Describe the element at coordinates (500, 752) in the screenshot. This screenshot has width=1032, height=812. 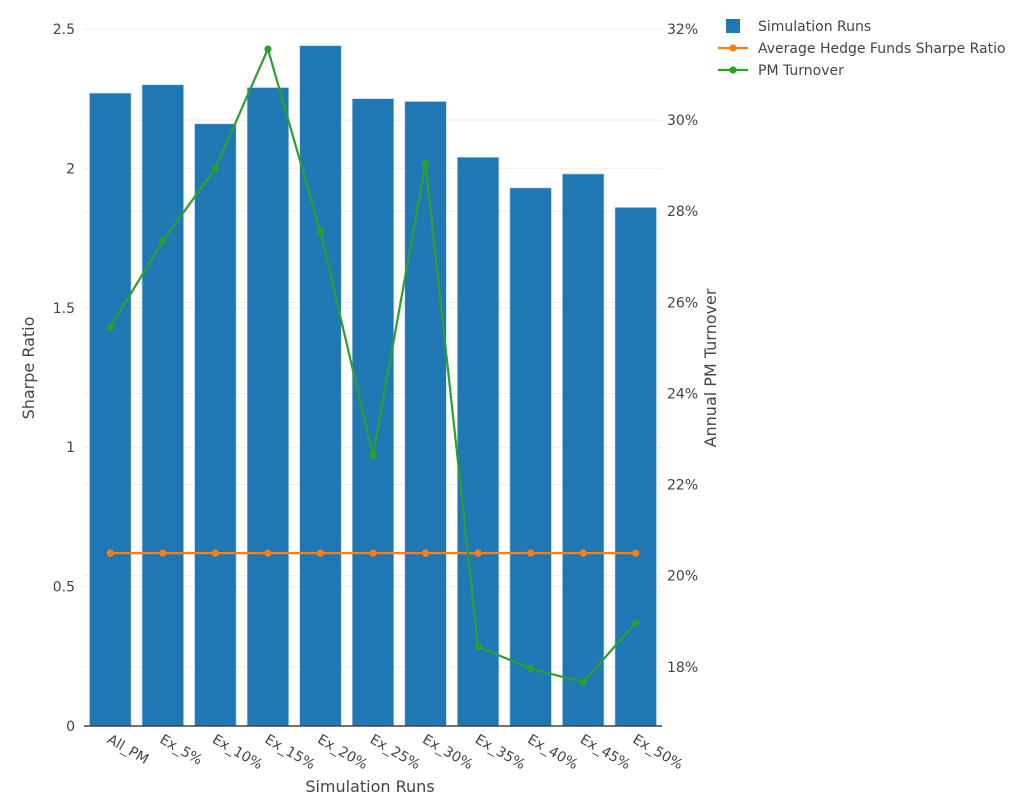
I see `x-tick-label: Ex_35%` at that location.